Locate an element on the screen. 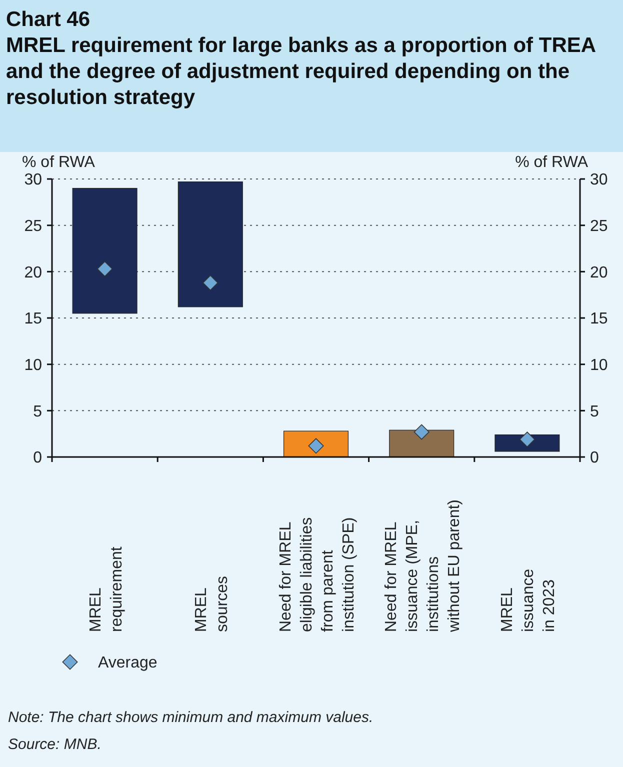 Image resolution: width=623 pixels, height=767 pixels. x-tick-label: Need for MREL eligible liabilities from parent institution (SPE) is located at coordinates (318, 574).